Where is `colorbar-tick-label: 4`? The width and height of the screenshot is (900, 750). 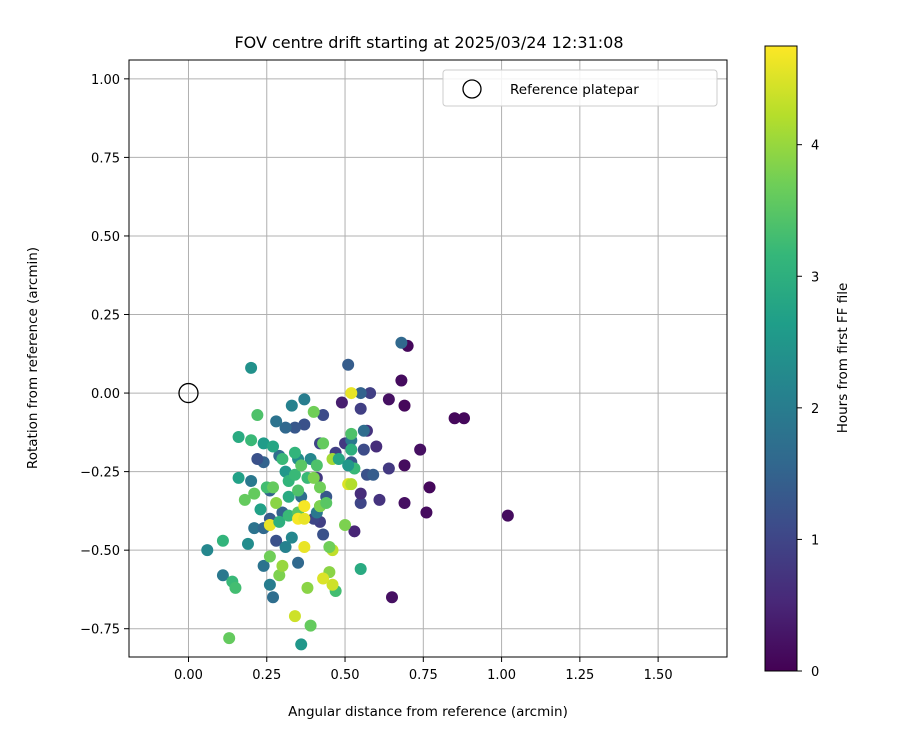
colorbar-tick-label: 4 is located at coordinates (815, 146).